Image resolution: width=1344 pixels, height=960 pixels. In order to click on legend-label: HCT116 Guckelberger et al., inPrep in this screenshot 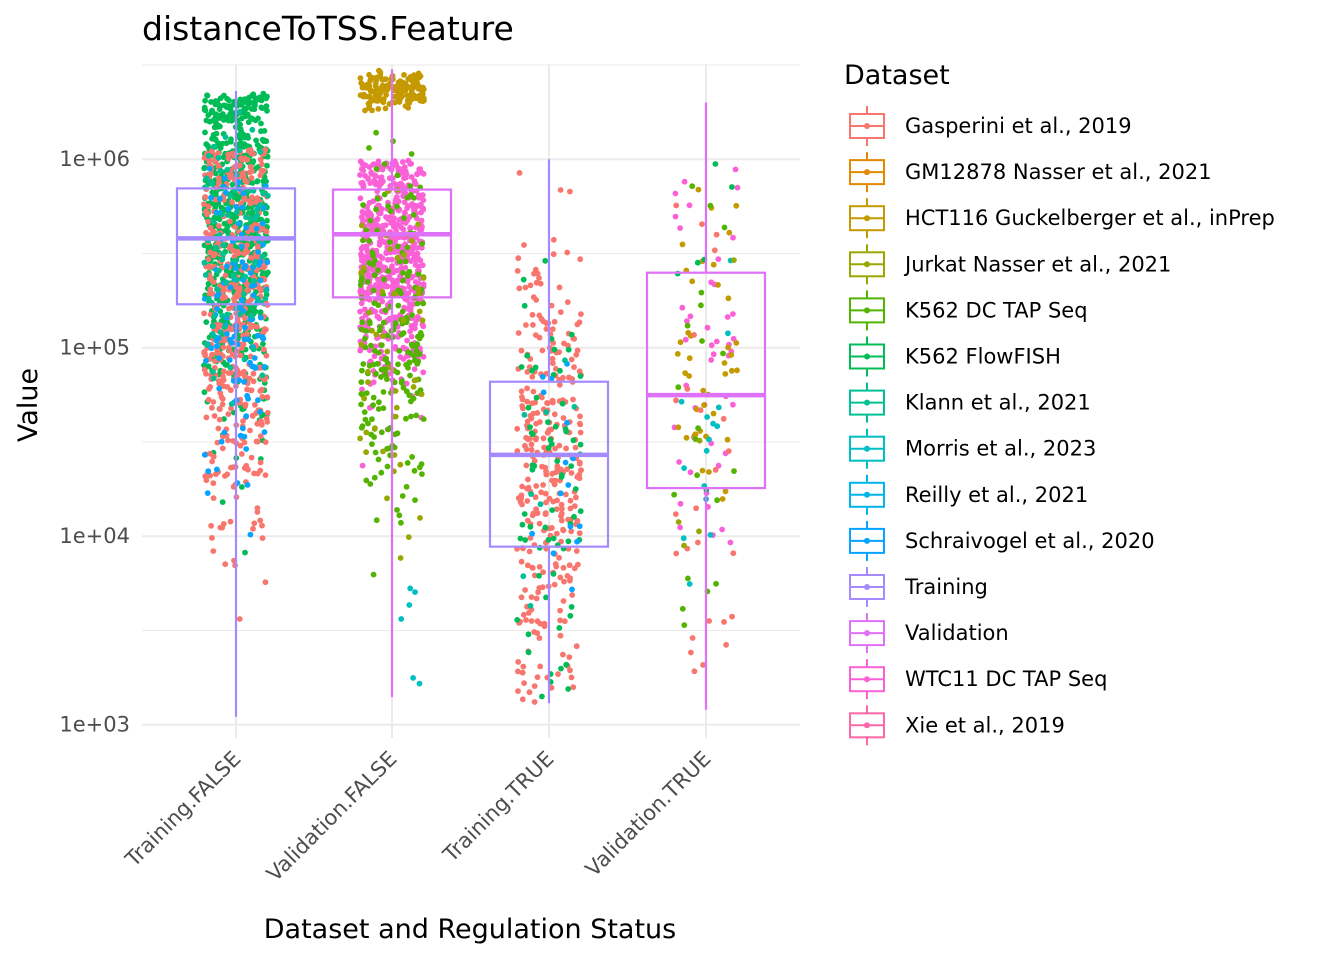, I will do `click(1090, 218)`.